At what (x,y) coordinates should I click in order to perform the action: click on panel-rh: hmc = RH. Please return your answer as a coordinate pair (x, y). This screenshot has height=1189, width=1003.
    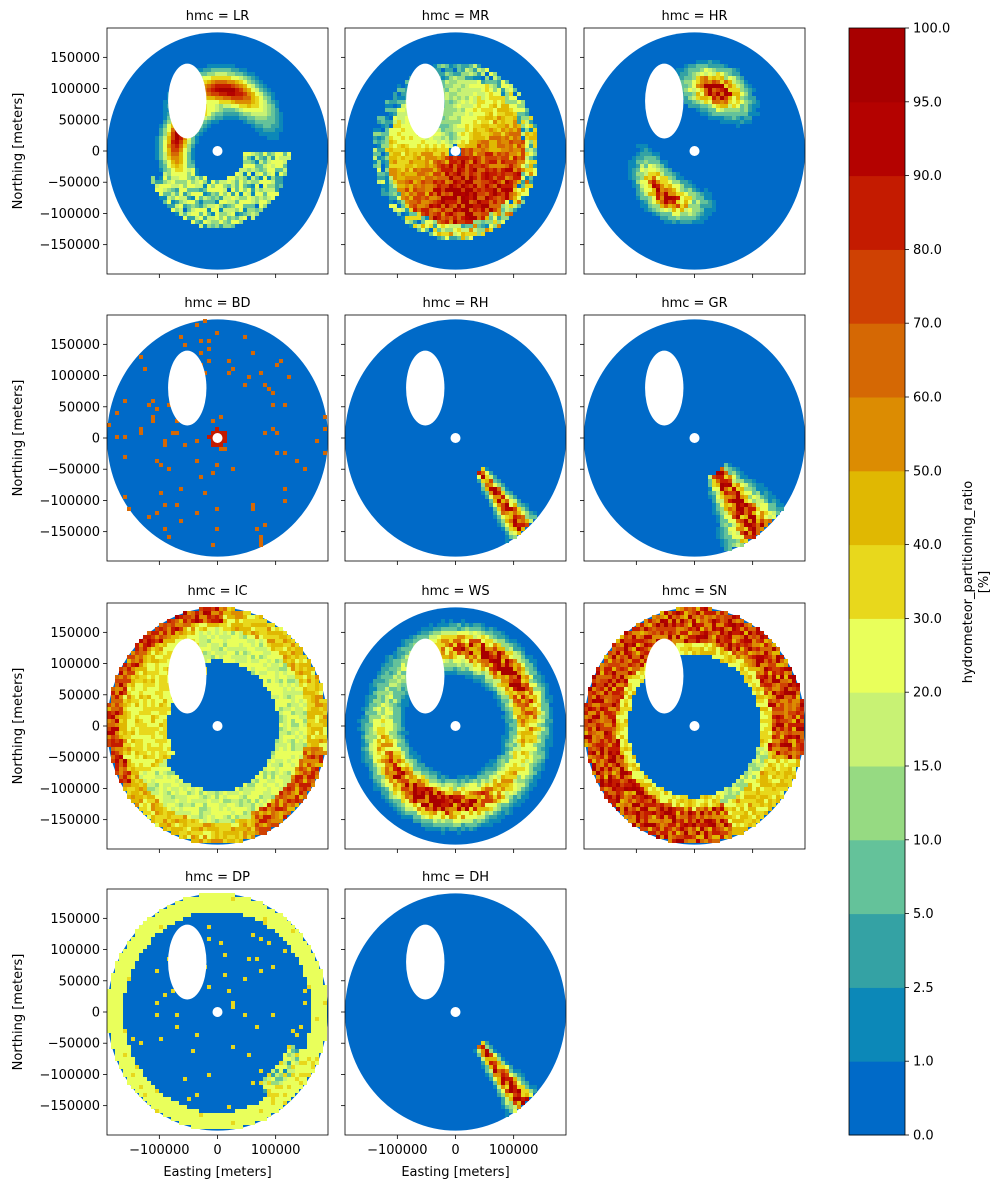
    Looking at the image, I should click on (454, 430).